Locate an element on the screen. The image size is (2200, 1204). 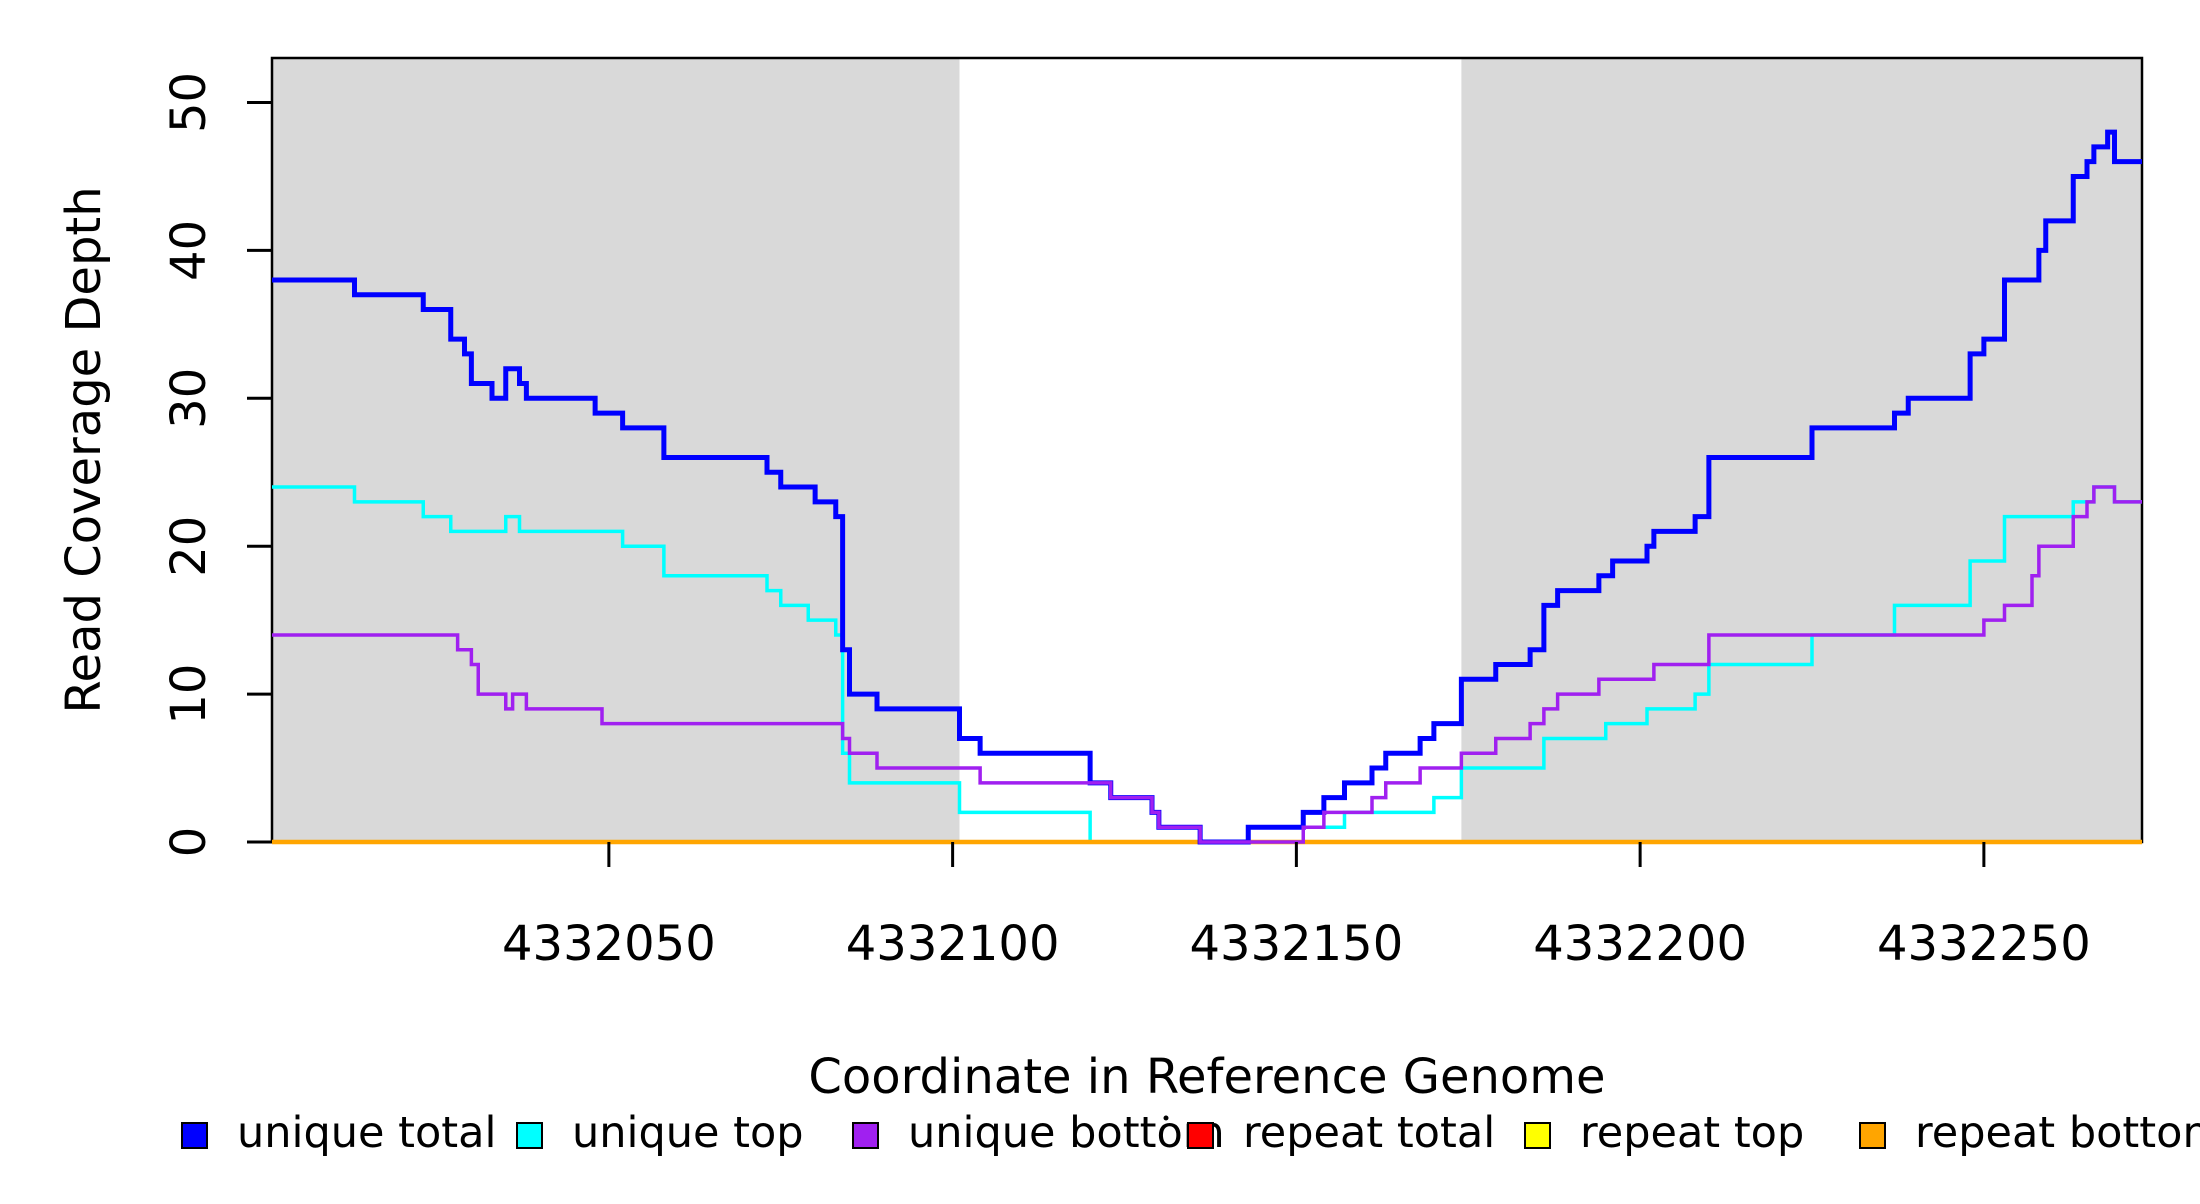
legend-item-repeat-total: repeat total is located at coordinates (1341, 1133).